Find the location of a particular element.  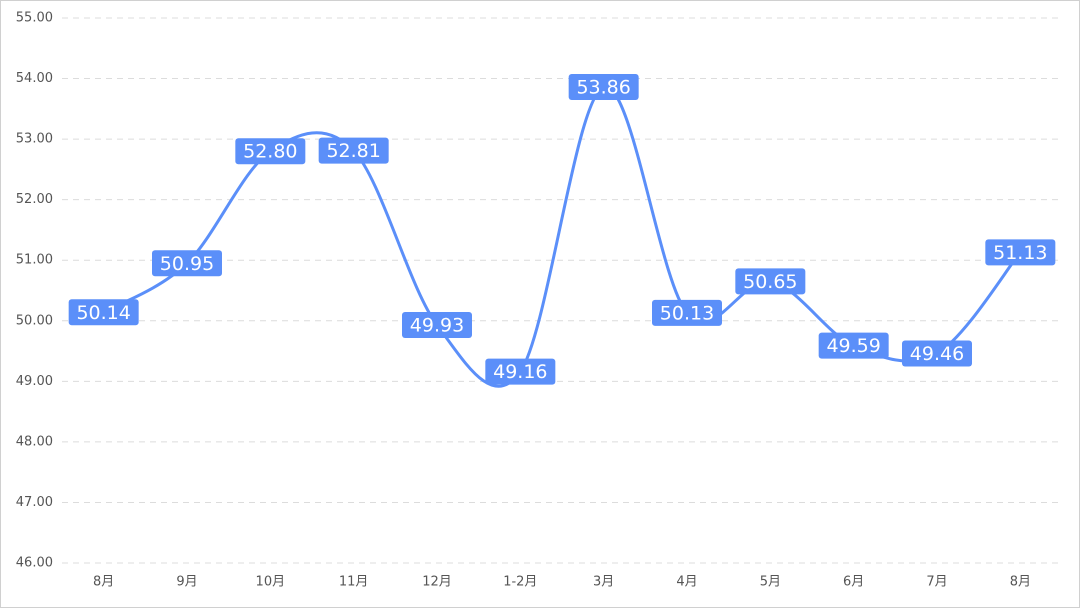

x-tick-label: 10月 is located at coordinates (271, 582).